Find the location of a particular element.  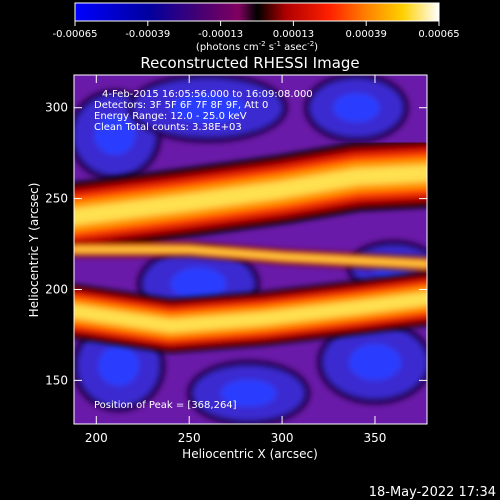

colorbar-tick-label: -0.00013 is located at coordinates (220, 34).